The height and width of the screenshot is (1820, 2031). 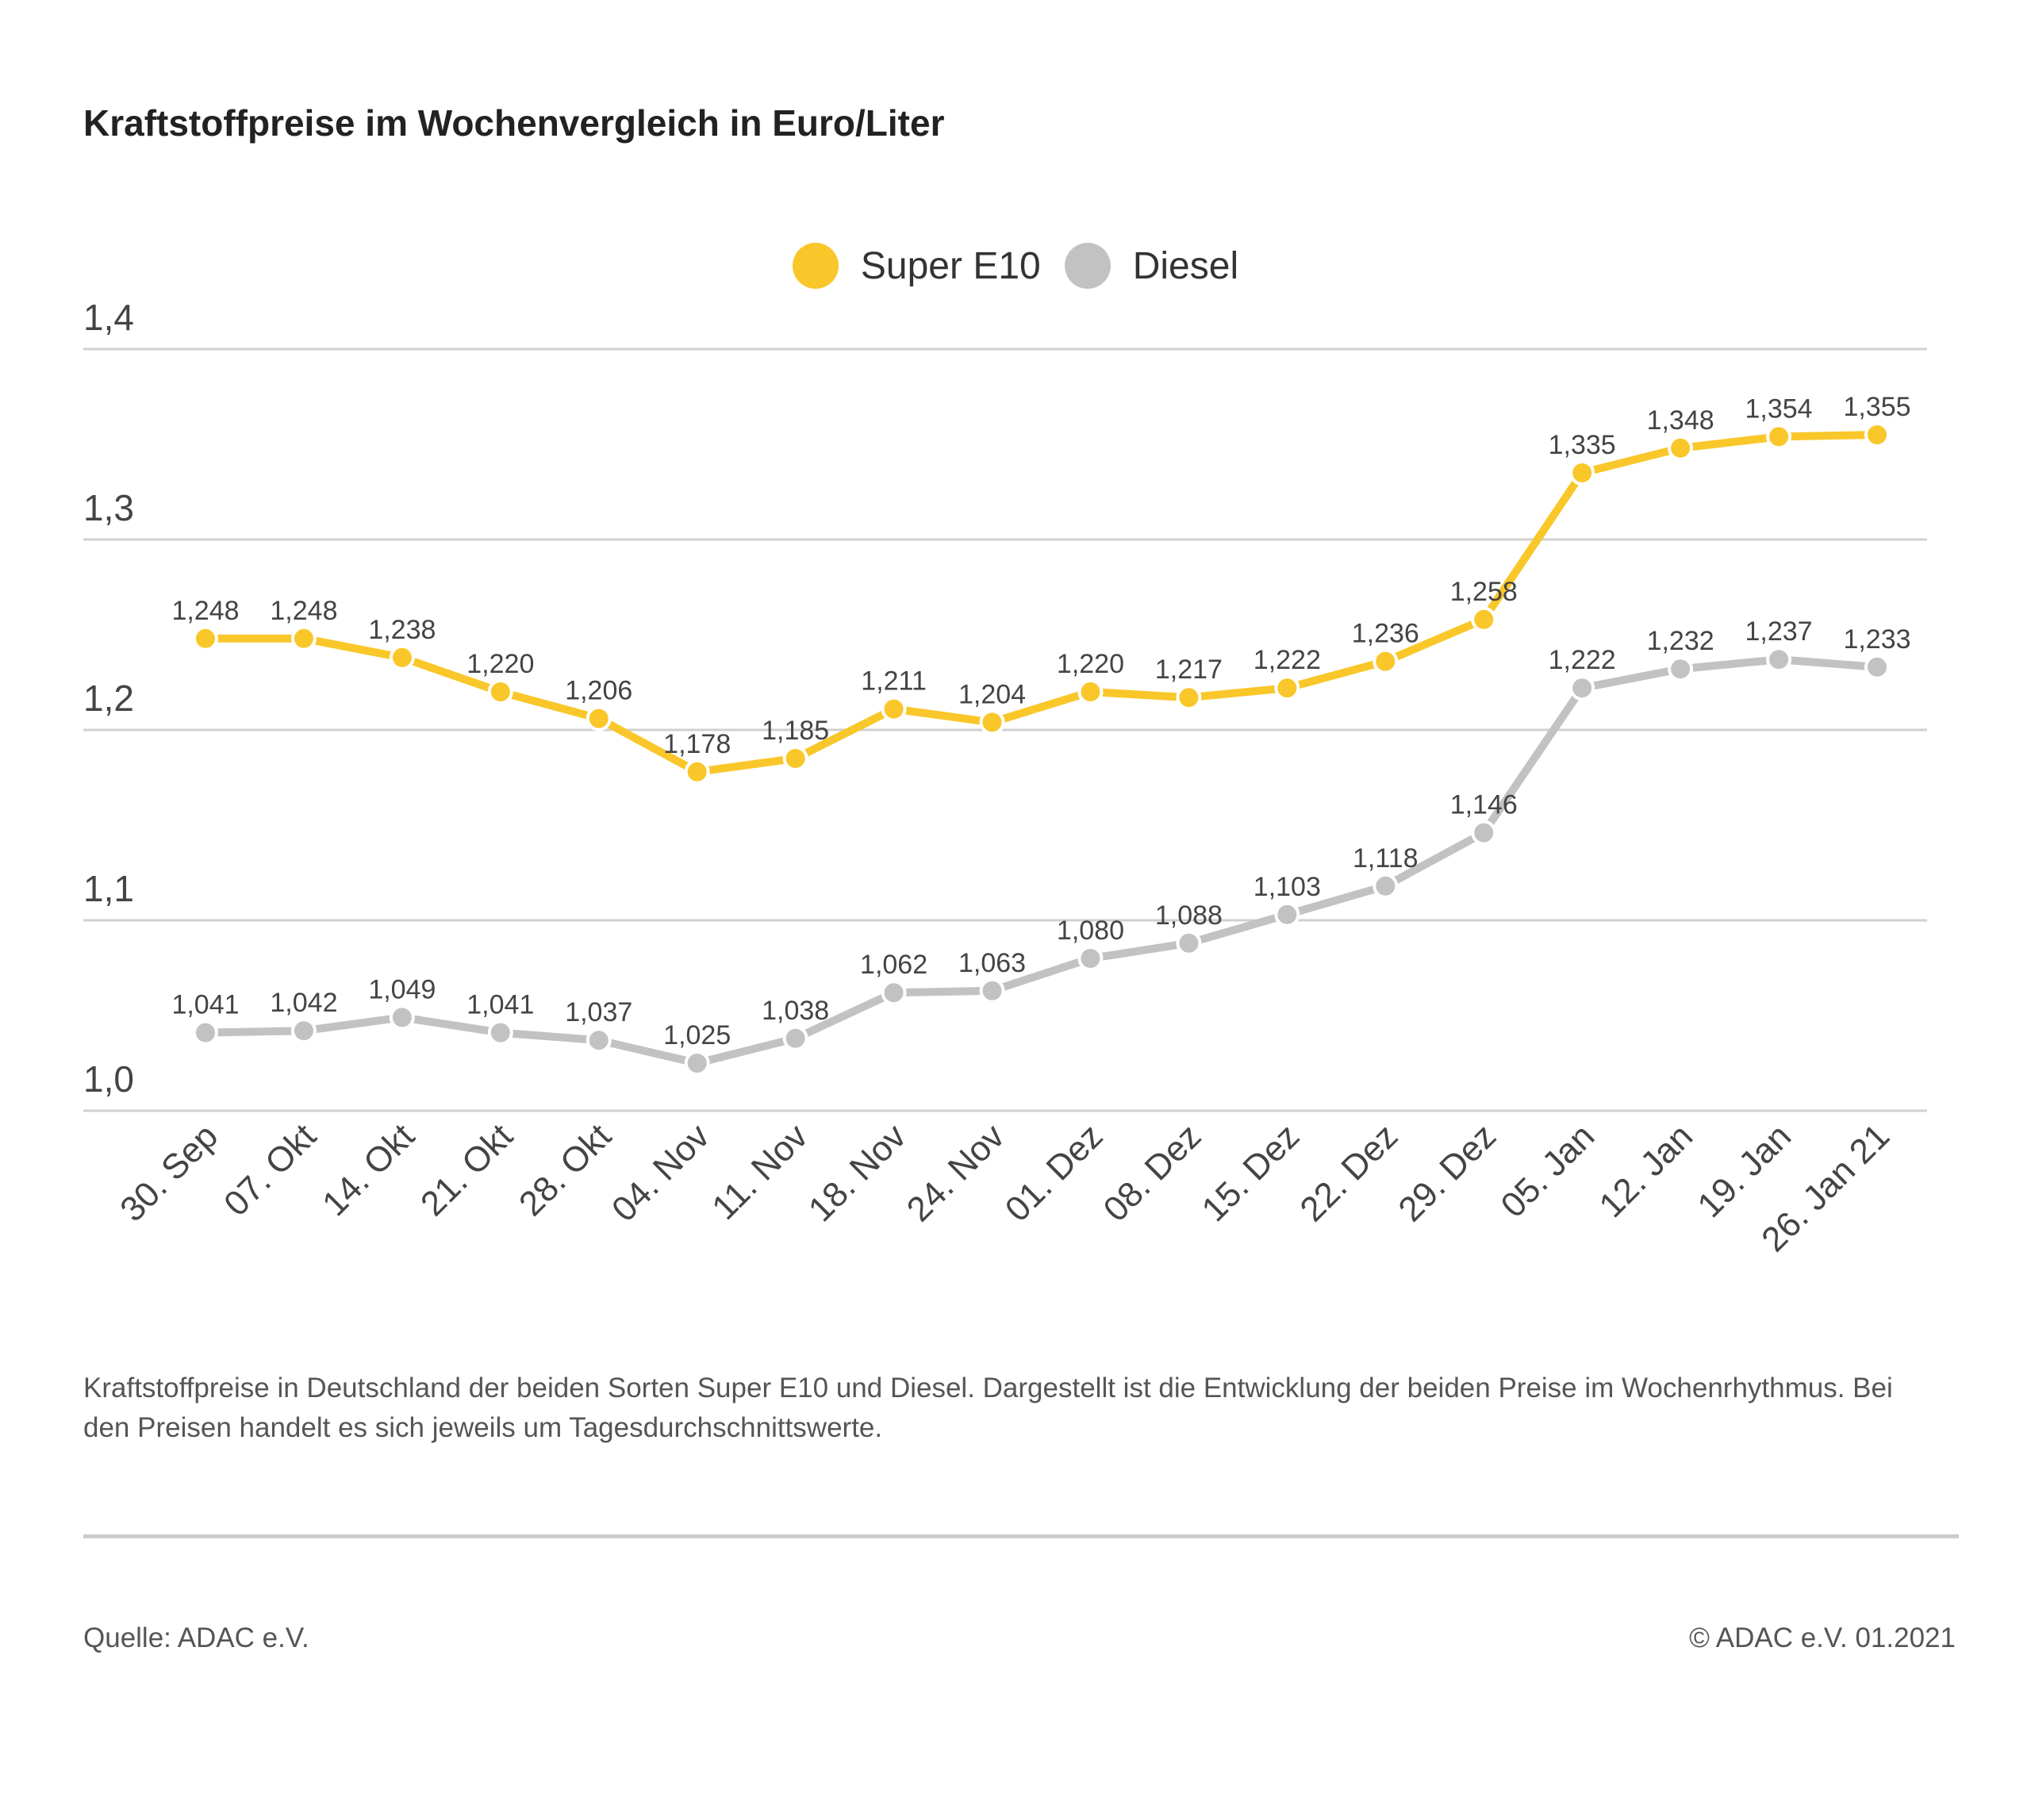 What do you see at coordinates (1185, 265) in the screenshot?
I see `legend-label-diesel: Diesel` at bounding box center [1185, 265].